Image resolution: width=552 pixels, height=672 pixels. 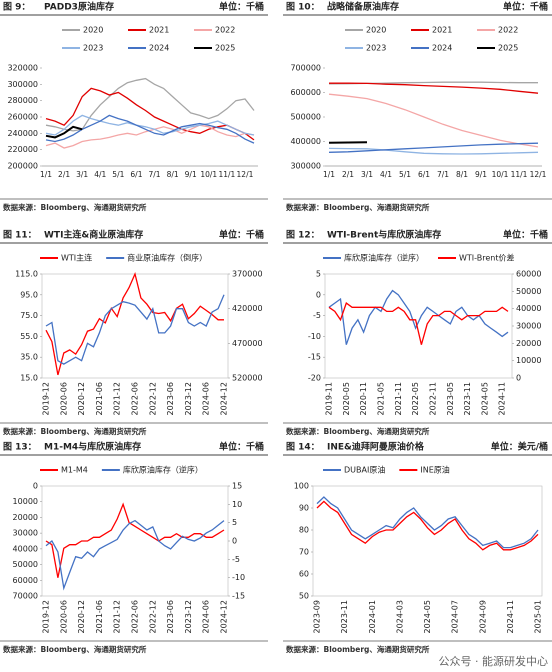 What do you see at coordinates (519, 447) in the screenshot?
I see `unit-label: 单位：美元/桶` at bounding box center [519, 447].